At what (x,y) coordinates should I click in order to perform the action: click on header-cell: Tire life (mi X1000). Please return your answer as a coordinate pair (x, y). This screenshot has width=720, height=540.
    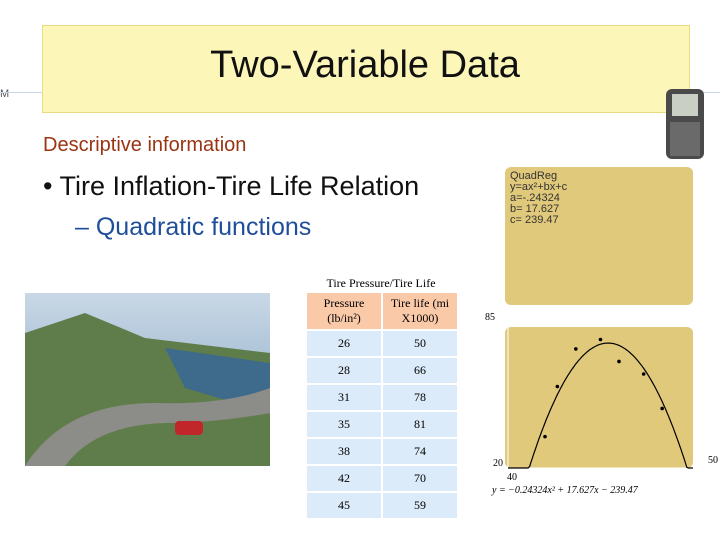
    Looking at the image, I should click on (420, 311).